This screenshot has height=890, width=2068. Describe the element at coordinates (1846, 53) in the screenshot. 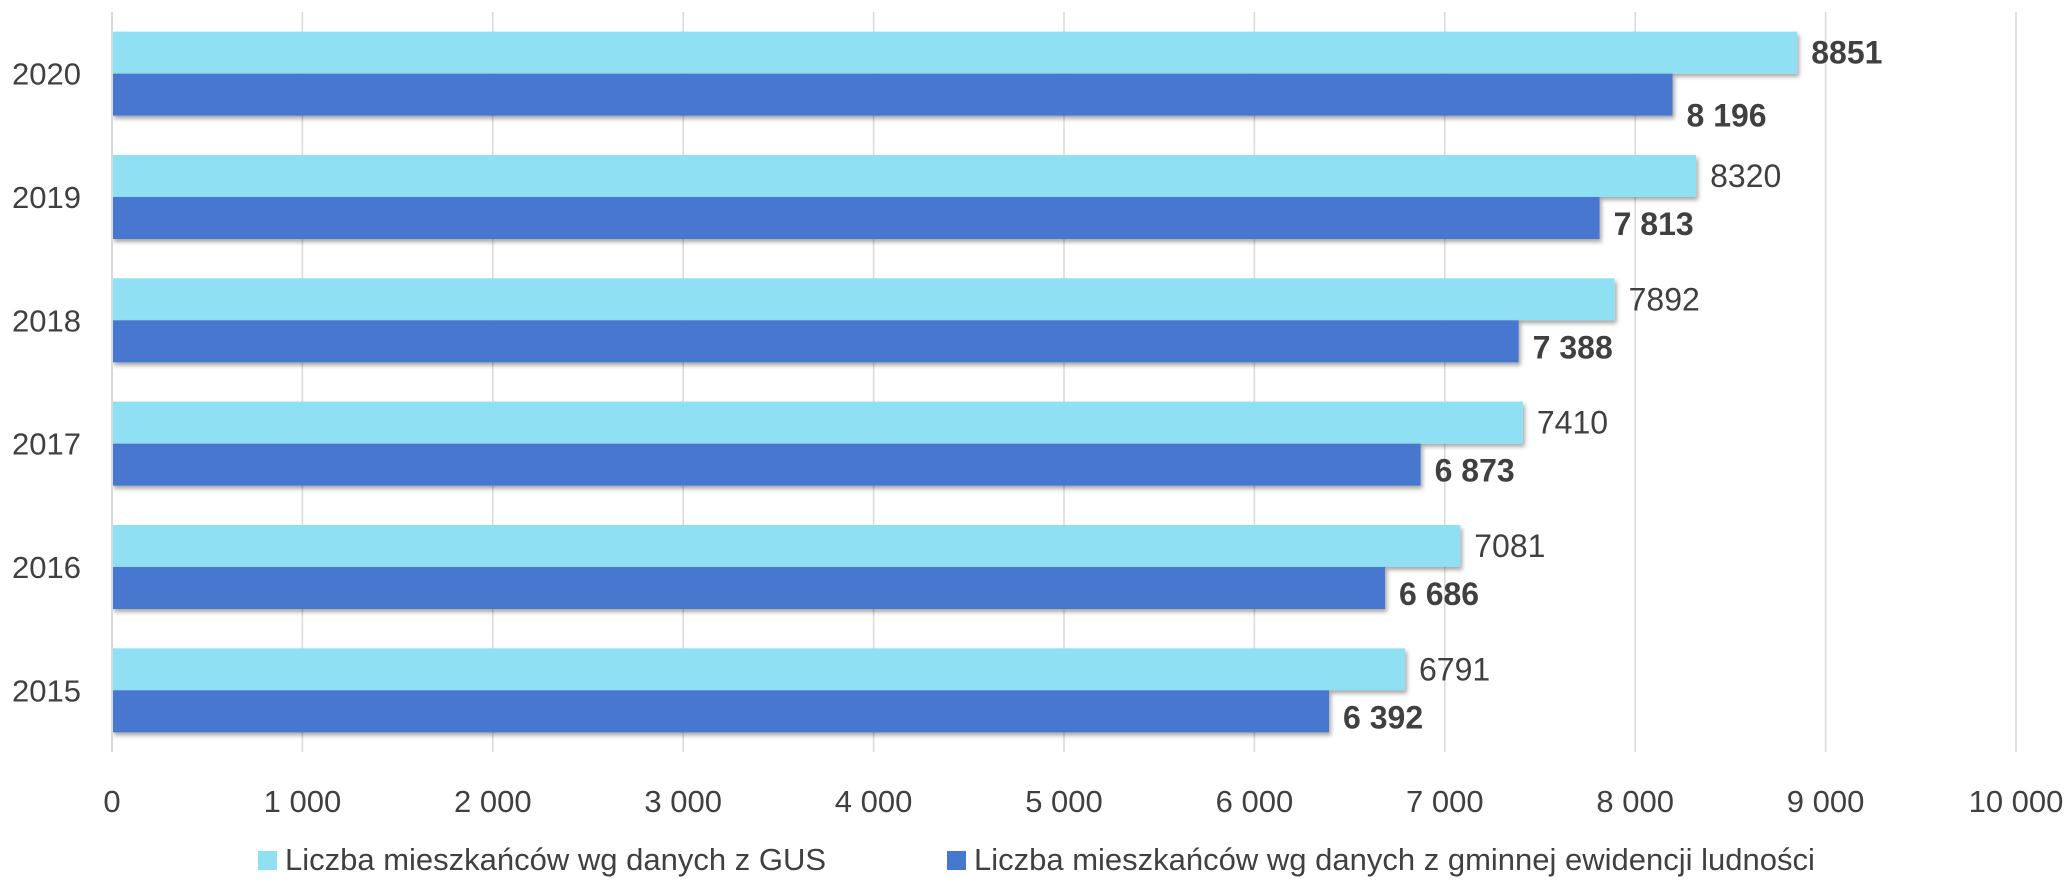

I see `data-label: 8851` at that location.